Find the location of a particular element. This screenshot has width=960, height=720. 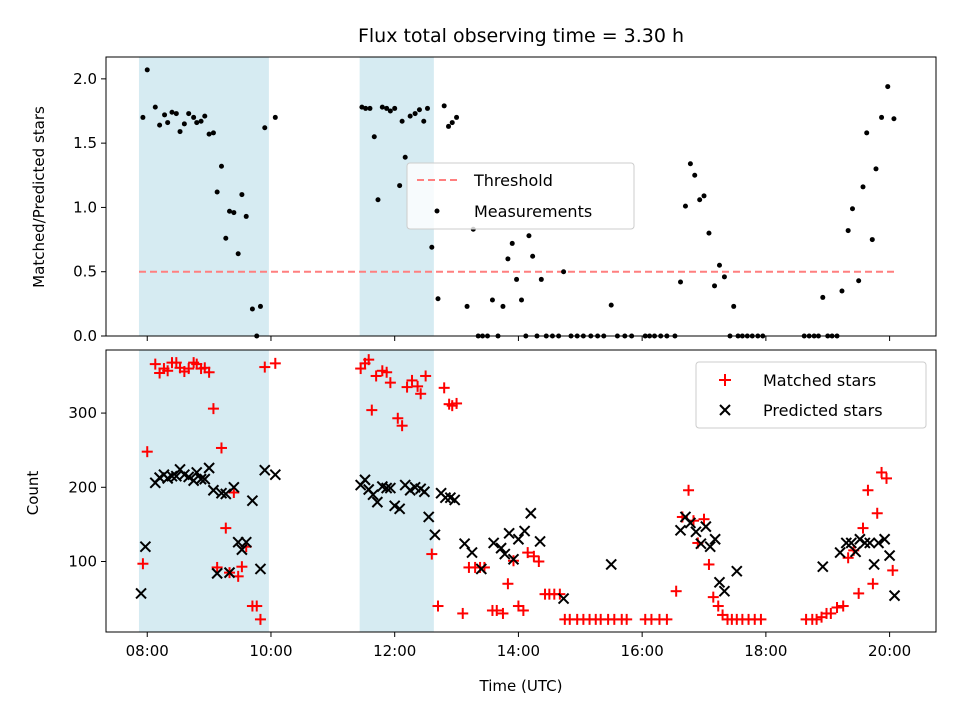

legend-measurements-label: Measurements is located at coordinates (533, 211).